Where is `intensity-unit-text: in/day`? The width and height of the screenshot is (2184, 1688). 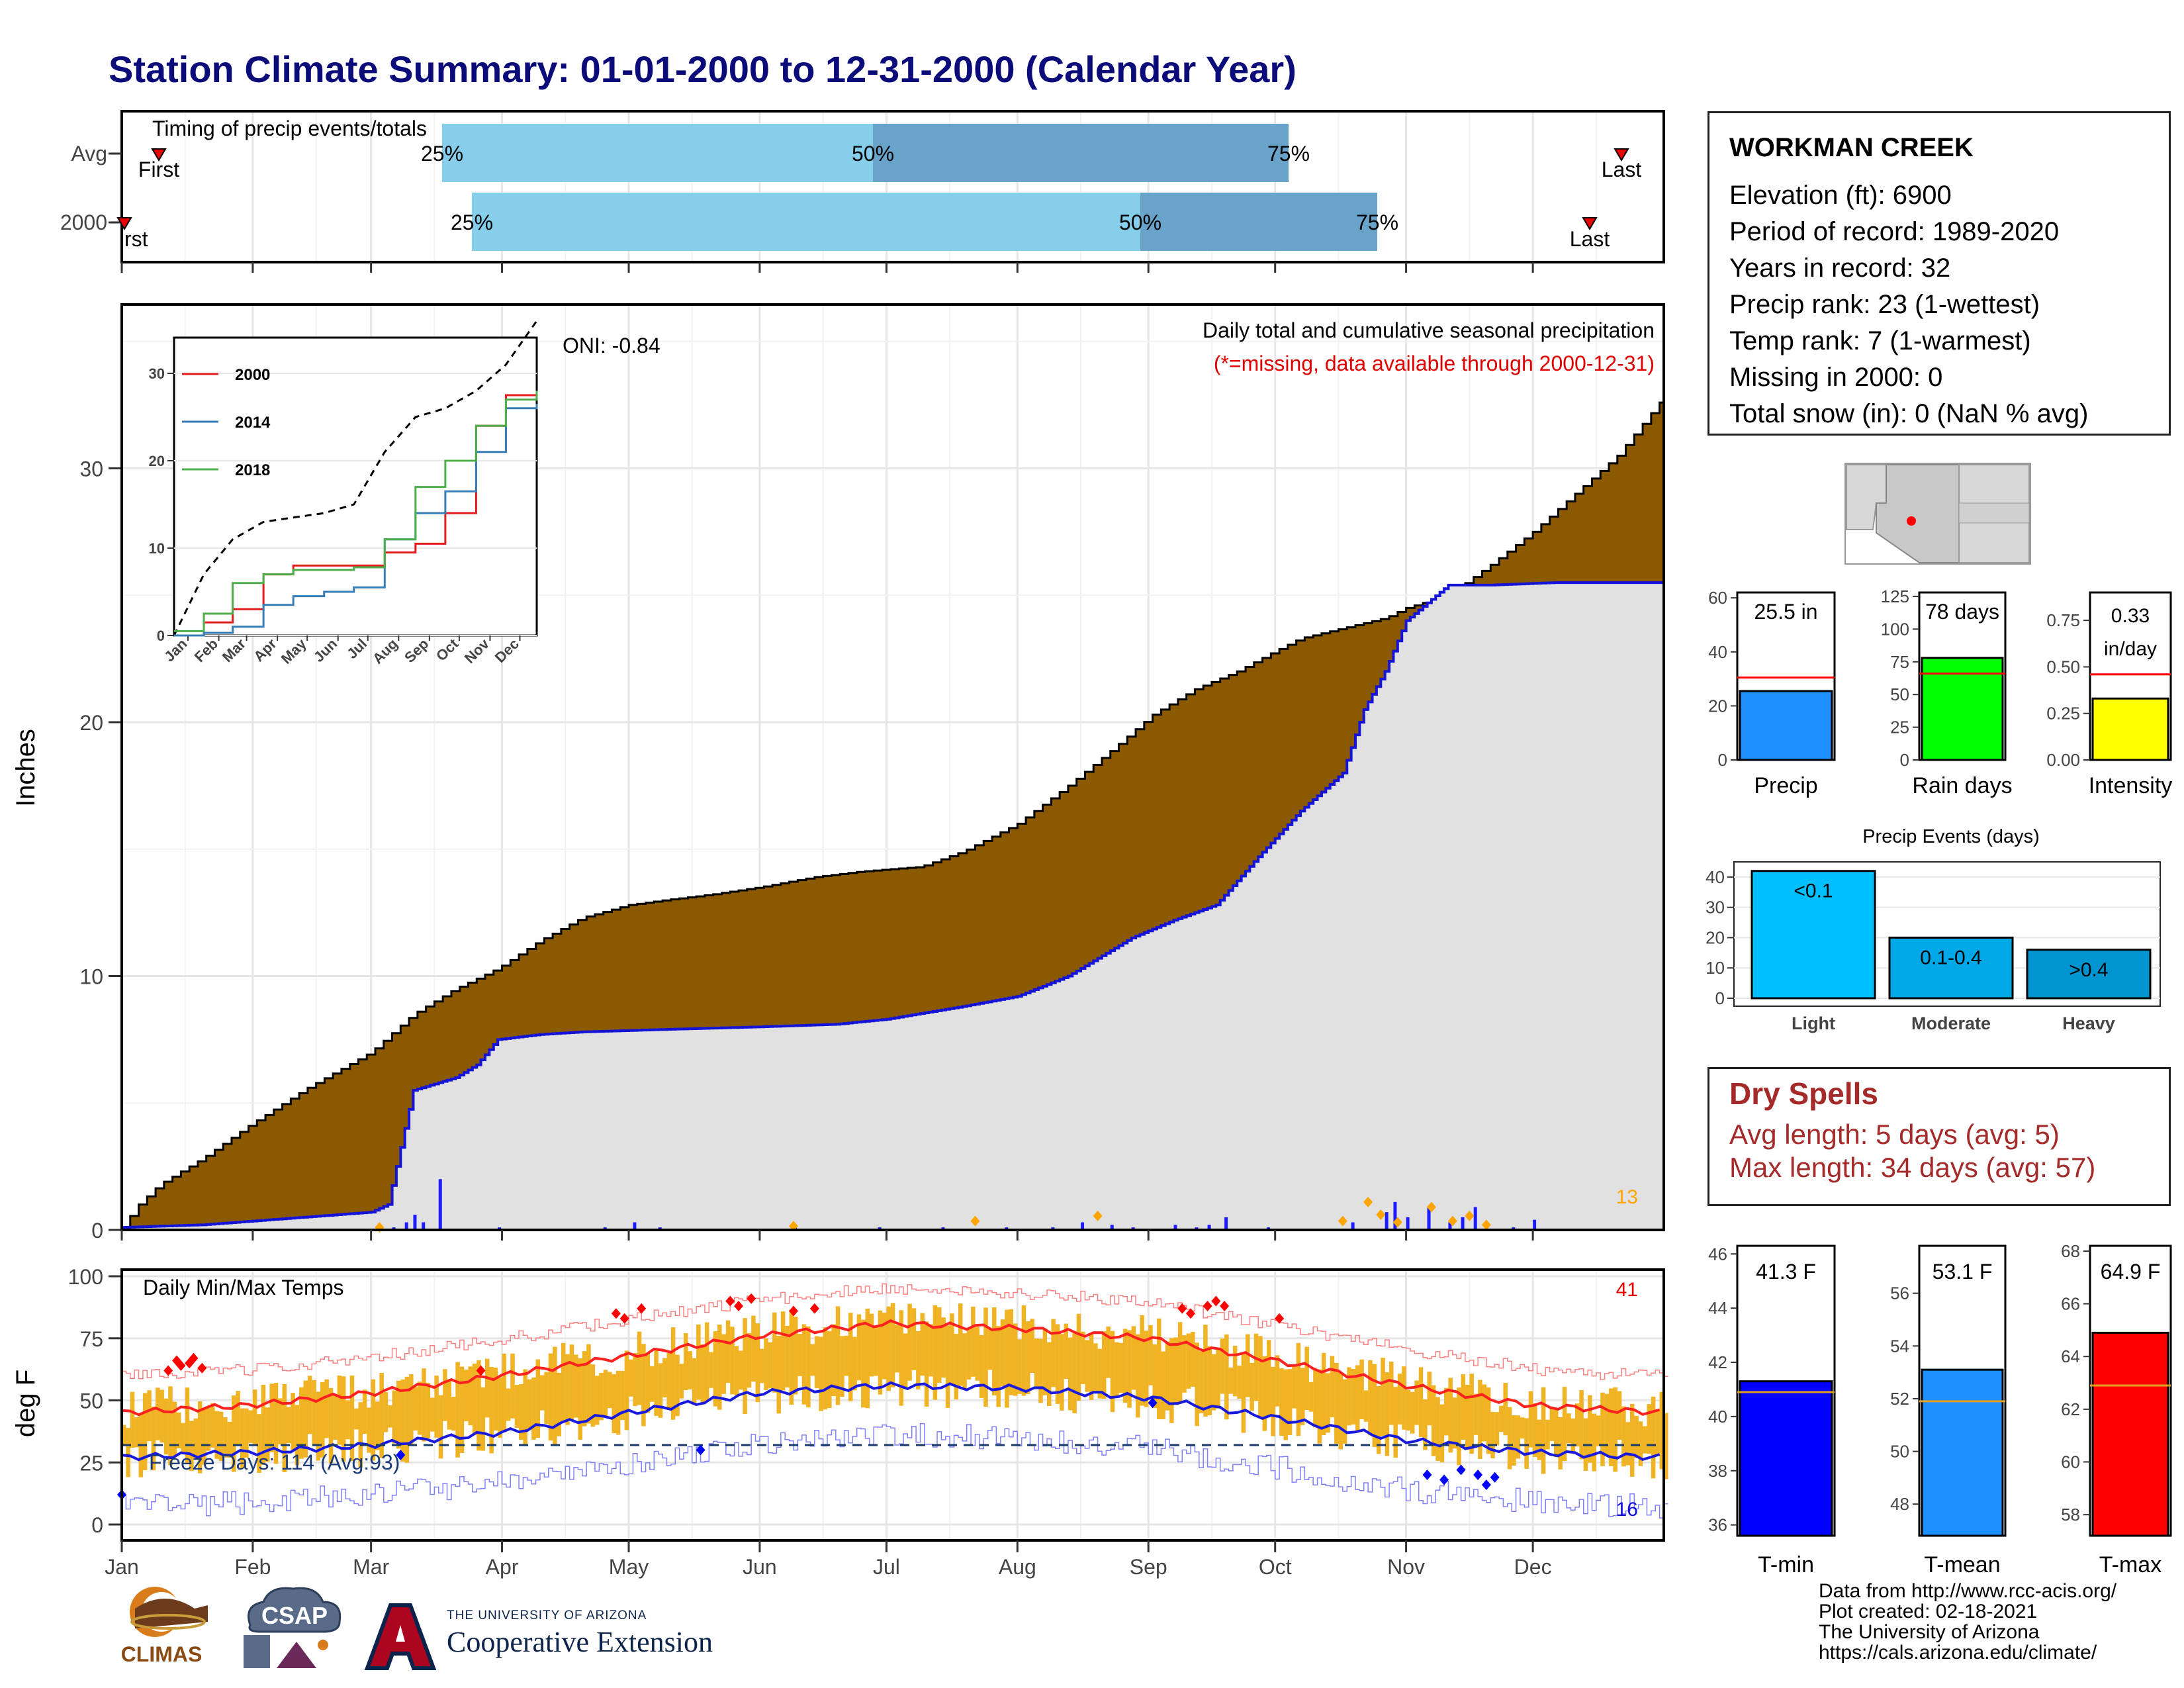 intensity-unit-text: in/day is located at coordinates (2130, 649).